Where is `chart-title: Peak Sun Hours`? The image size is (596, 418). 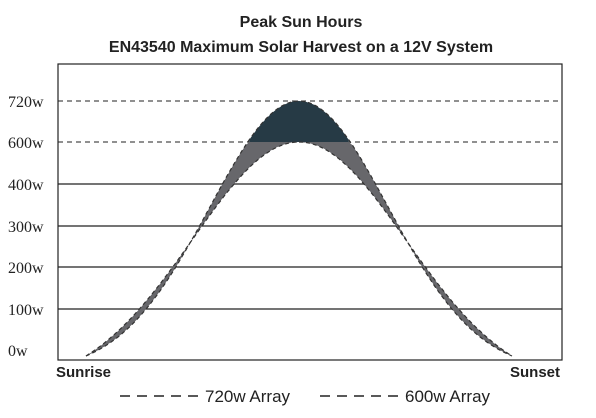
chart-title: Peak Sun Hours is located at coordinates (301, 22).